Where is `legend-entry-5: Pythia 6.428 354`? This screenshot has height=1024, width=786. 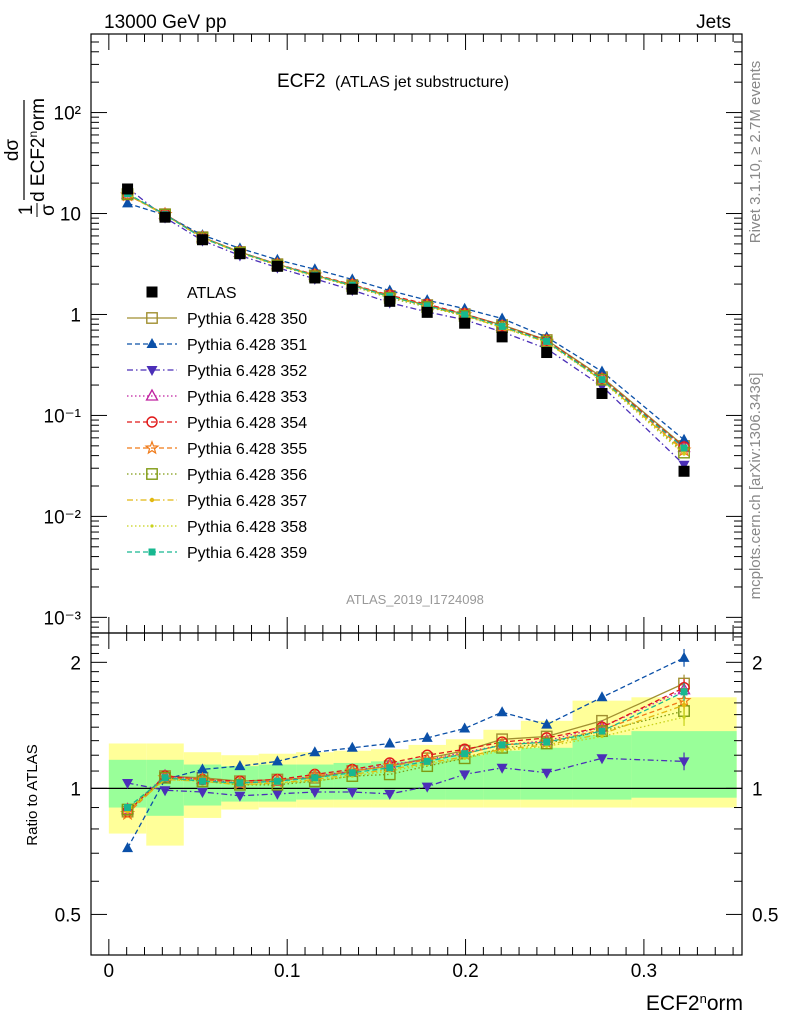
legend-entry-5: Pythia 6.428 354 is located at coordinates (217, 423).